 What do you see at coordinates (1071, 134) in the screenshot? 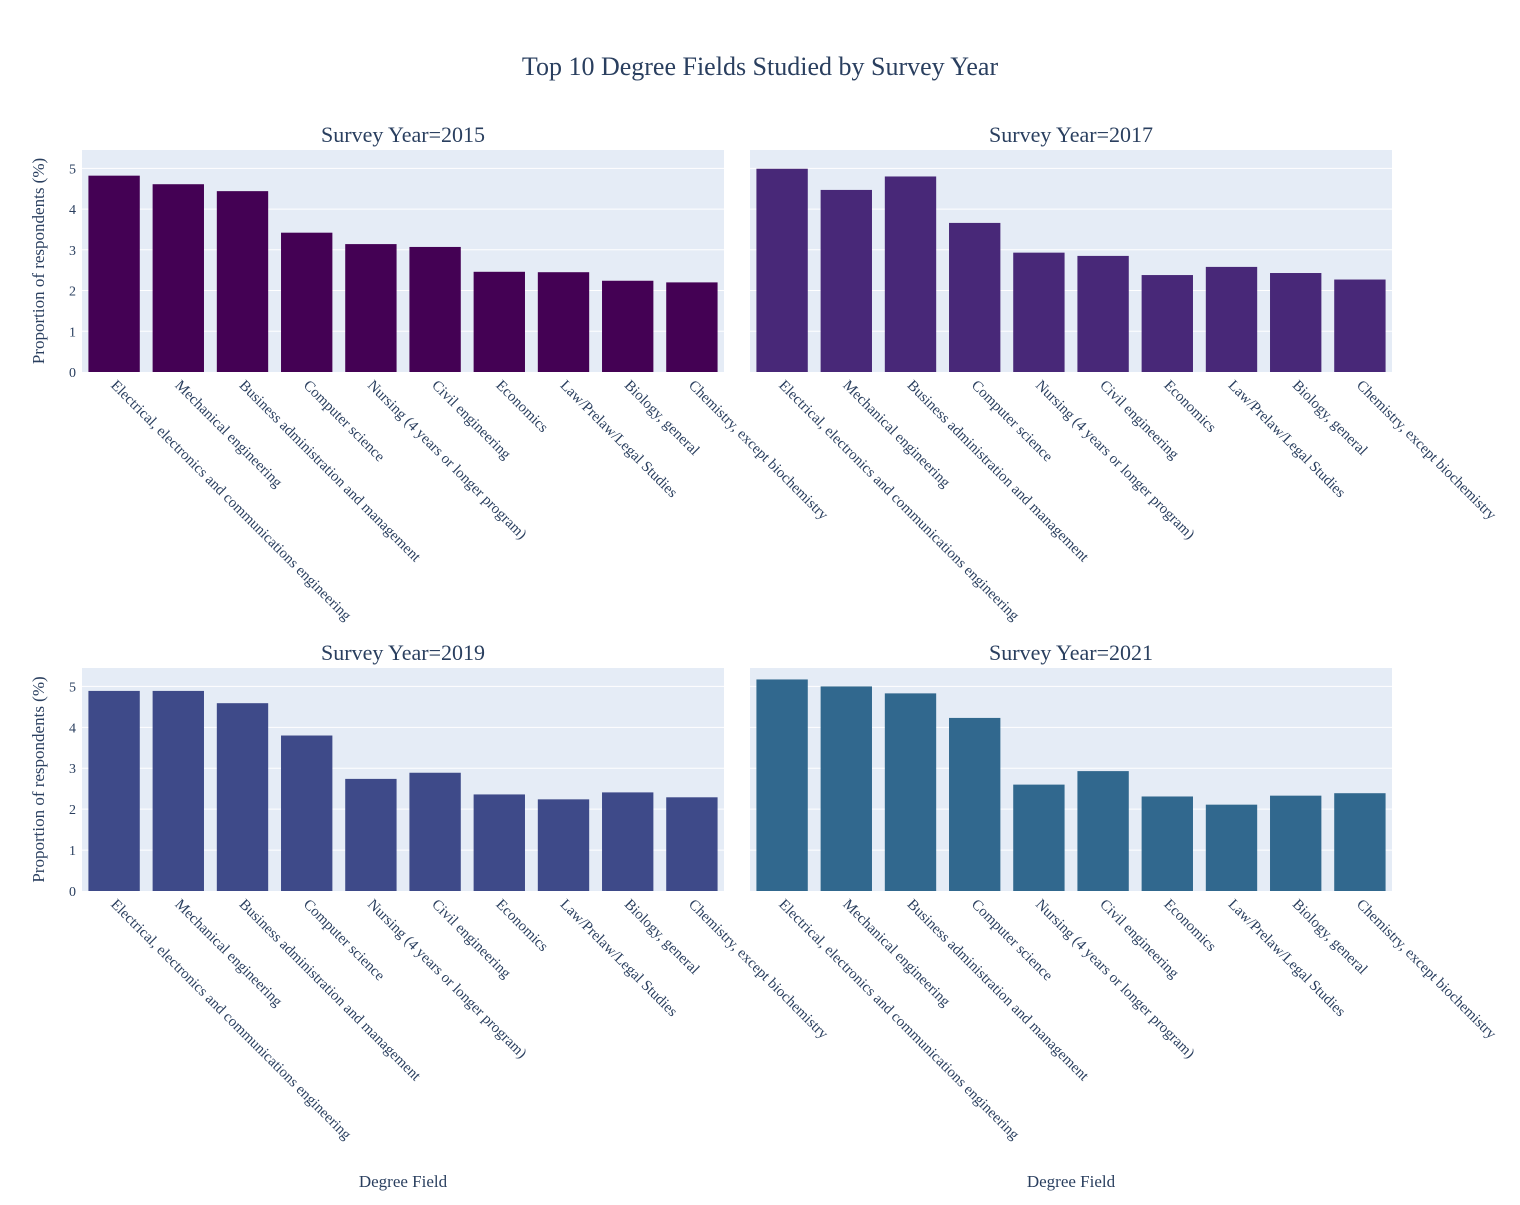
I see `panel-title: Survey Year=2017` at bounding box center [1071, 134].